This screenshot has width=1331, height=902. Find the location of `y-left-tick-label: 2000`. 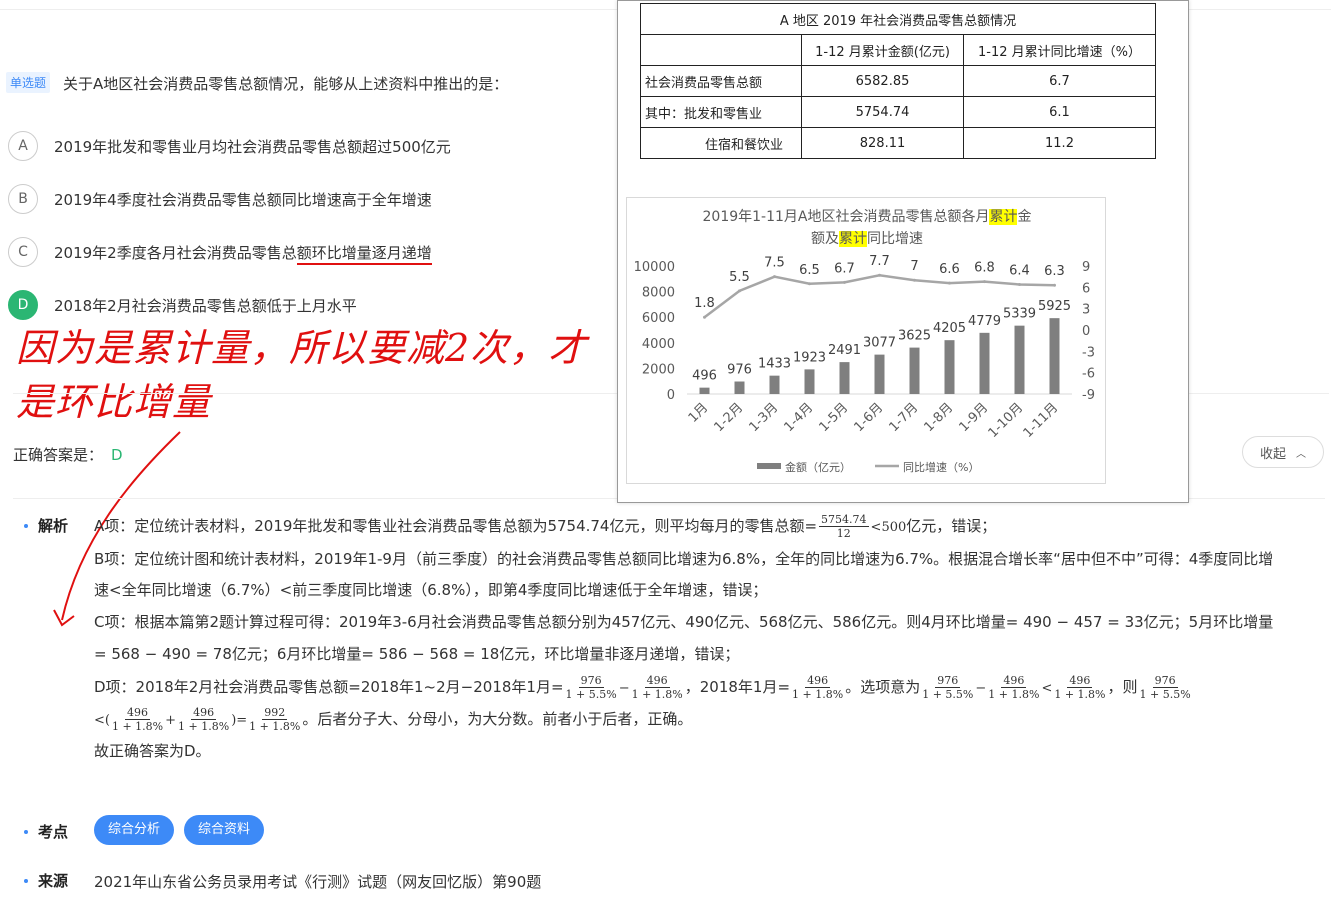

y-left-tick-label: 2000 is located at coordinates (658, 369).